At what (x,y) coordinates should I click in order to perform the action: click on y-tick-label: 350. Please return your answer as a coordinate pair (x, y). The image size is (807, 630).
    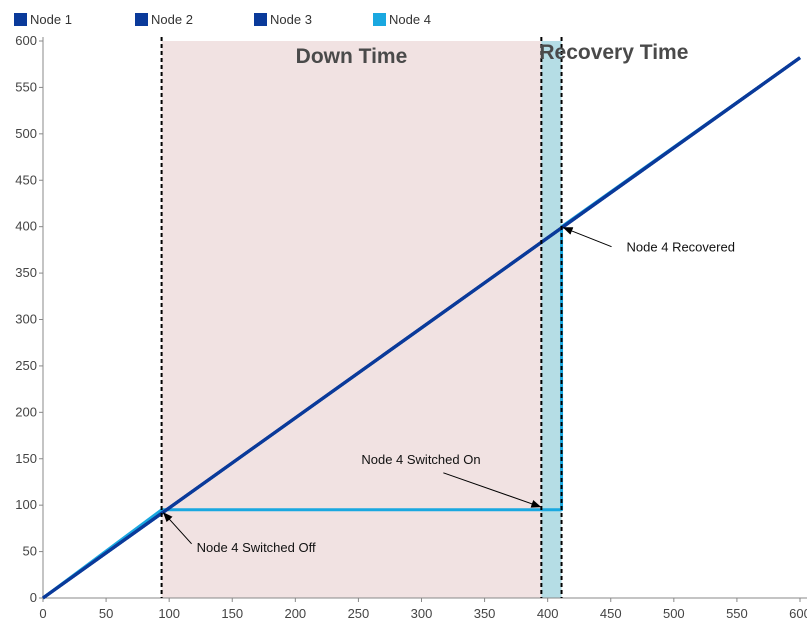
    Looking at the image, I should click on (26, 272).